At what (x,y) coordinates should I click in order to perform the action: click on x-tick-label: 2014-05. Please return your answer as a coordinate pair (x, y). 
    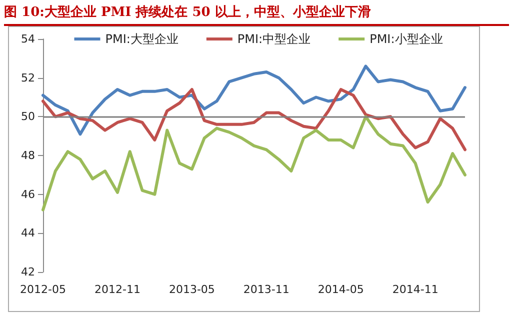
    Looking at the image, I should click on (341, 289).